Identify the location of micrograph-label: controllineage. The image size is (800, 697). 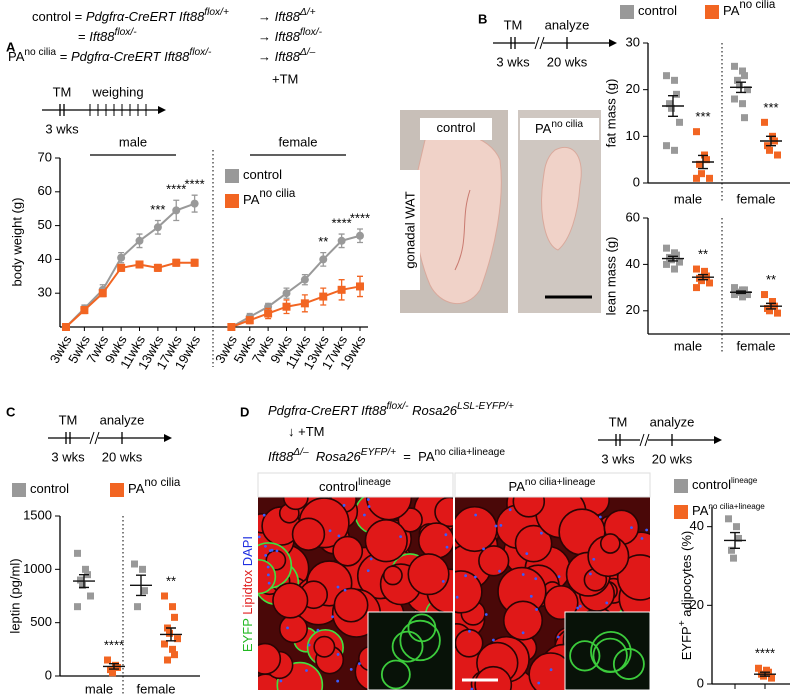
(355, 486).